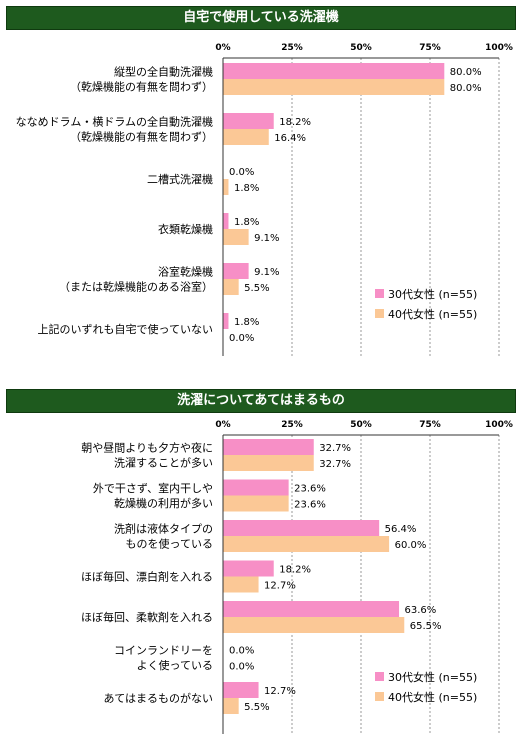 This screenshot has width=522, height=736. What do you see at coordinates (153, 488) in the screenshot?
I see `category-label: 外で干さず、室内干しや` at bounding box center [153, 488].